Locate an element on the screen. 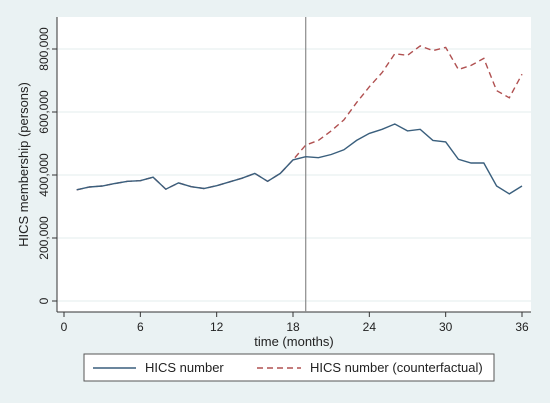 The width and height of the screenshot is (550, 403). x-tick-label: 6 is located at coordinates (140, 327).